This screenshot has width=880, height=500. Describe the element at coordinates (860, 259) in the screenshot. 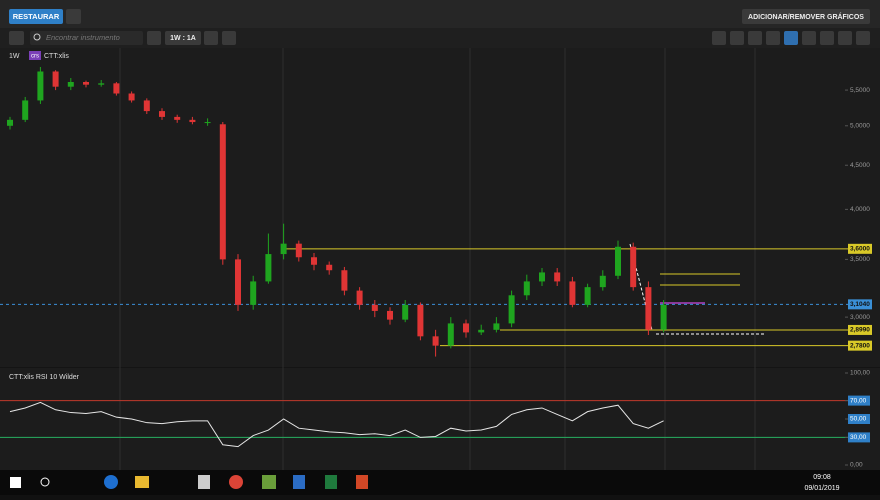

I see `y-tick-label: 3,5000` at that location.